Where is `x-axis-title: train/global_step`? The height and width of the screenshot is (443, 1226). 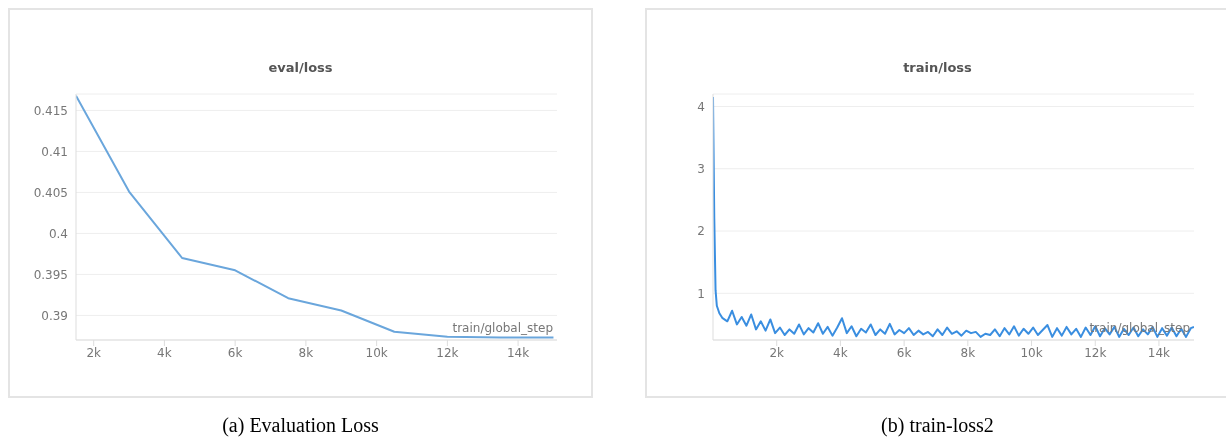 x-axis-title: train/global_step is located at coordinates (502, 328).